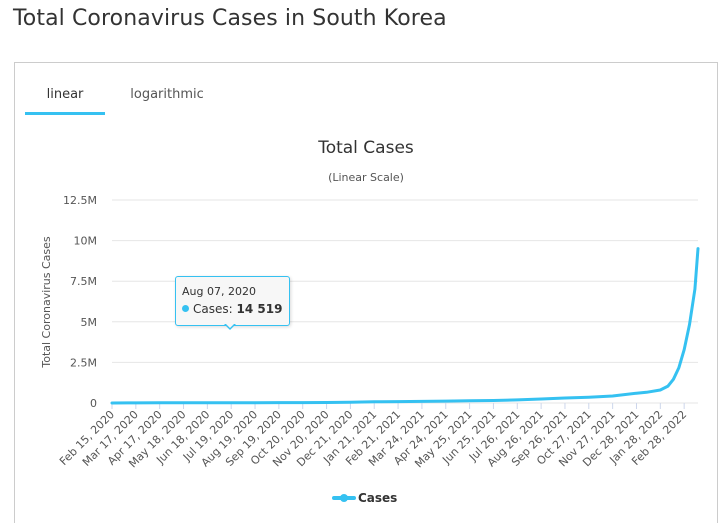  Describe the element at coordinates (230, 326) in the screenshot. I see `tooltip-pointer` at that location.